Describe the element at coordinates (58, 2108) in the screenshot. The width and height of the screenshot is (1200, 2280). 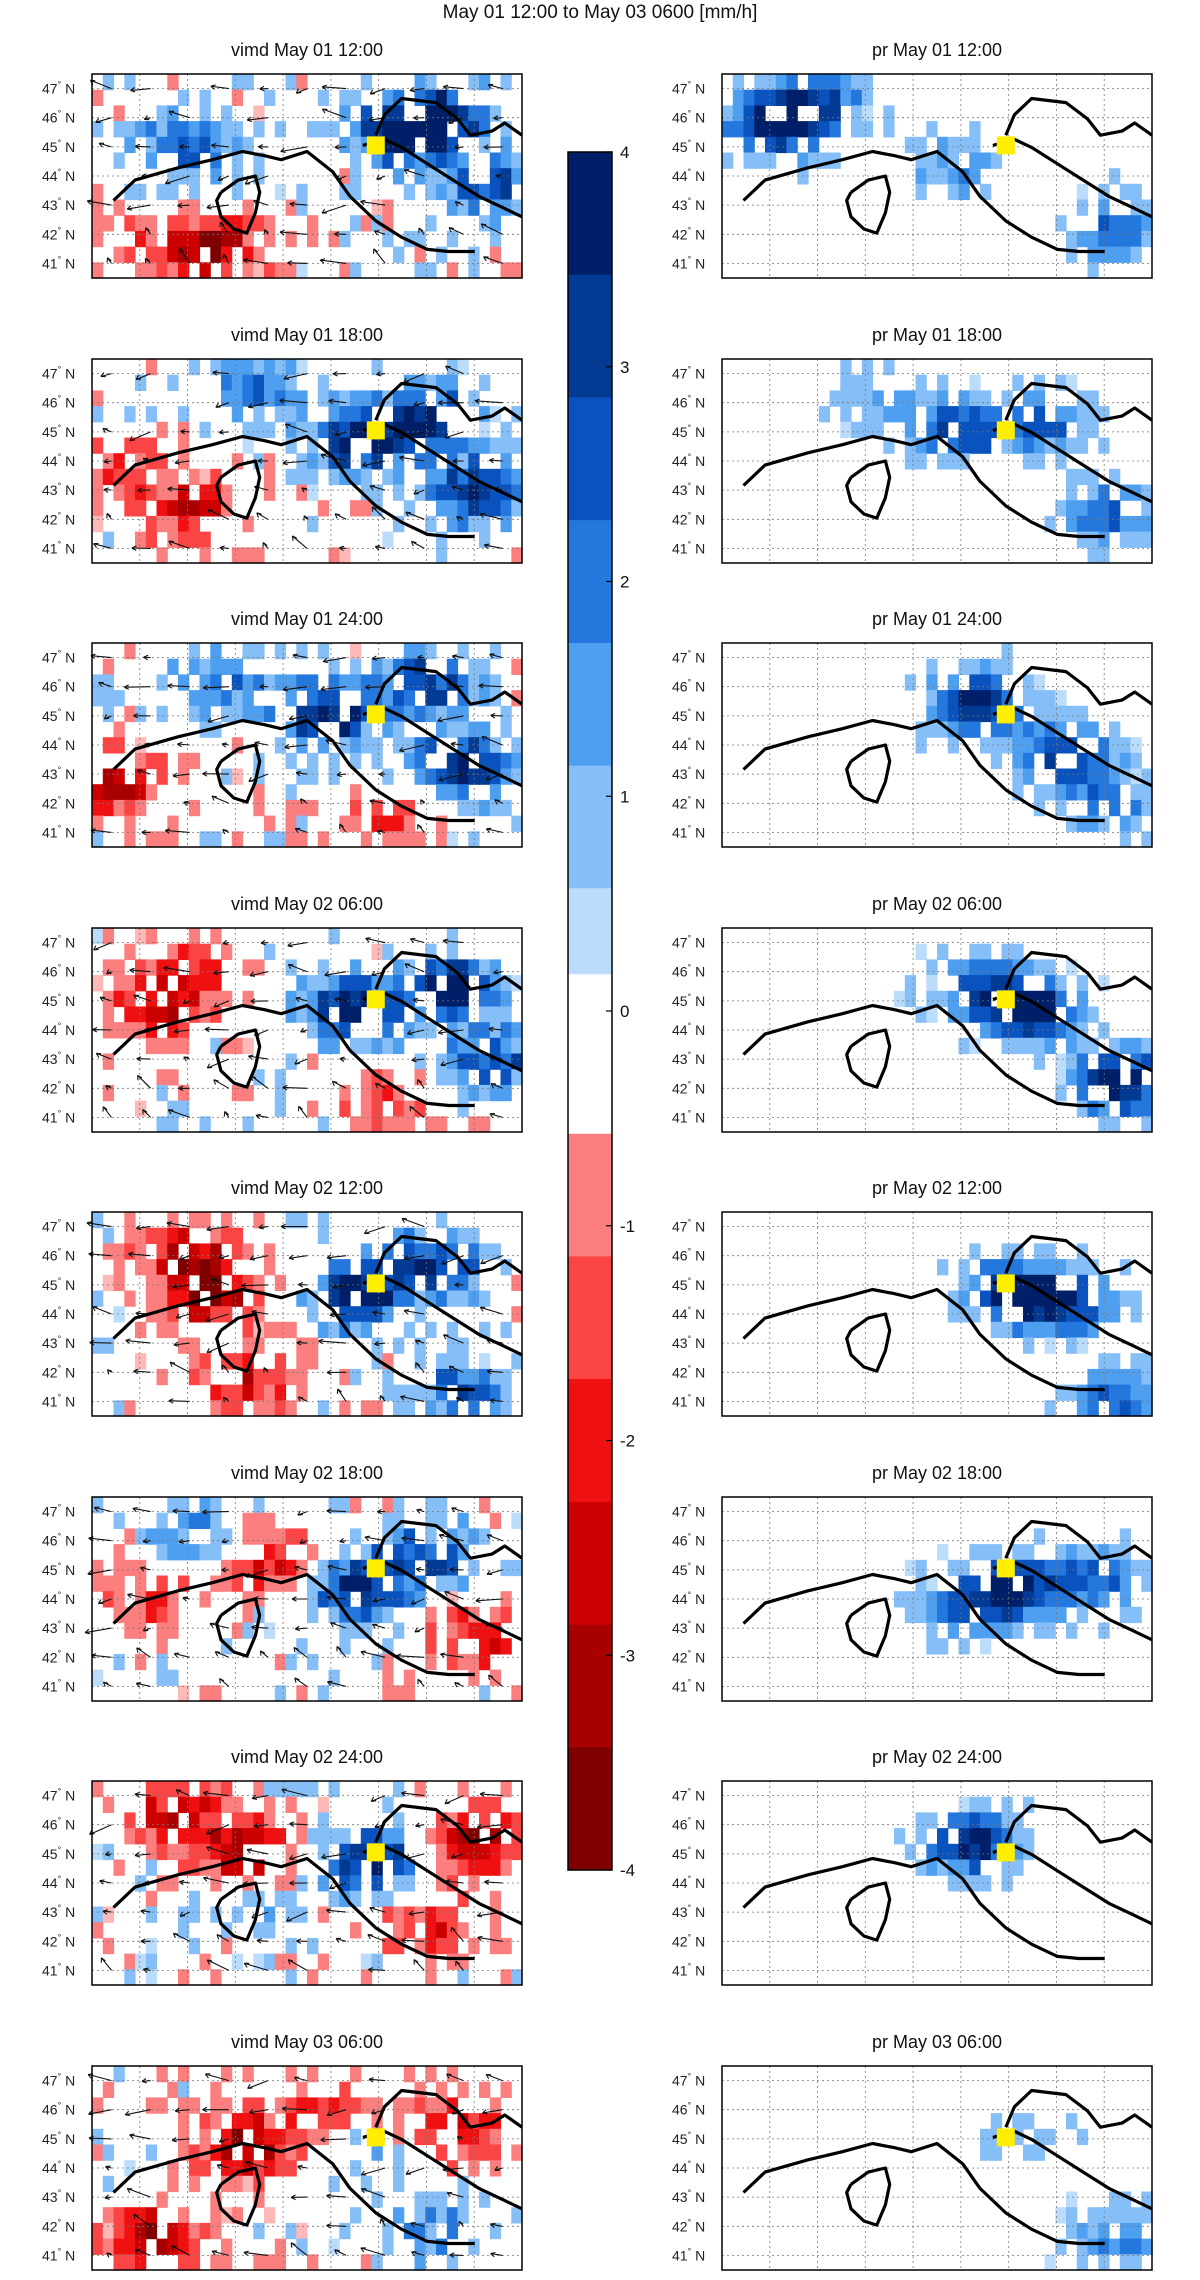
I see `latitude-tick-label: 46° N` at that location.